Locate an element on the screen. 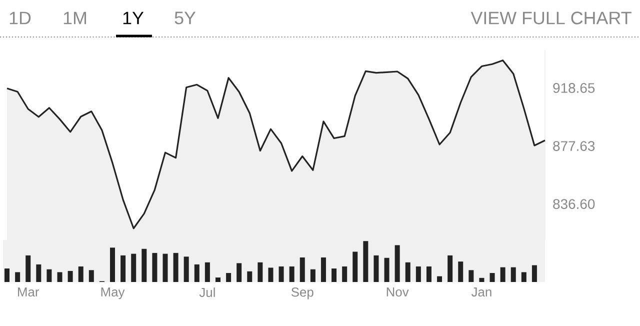 Image resolution: width=640 pixels, height=326 pixels. y-tick-label: 918.65 is located at coordinates (574, 88).